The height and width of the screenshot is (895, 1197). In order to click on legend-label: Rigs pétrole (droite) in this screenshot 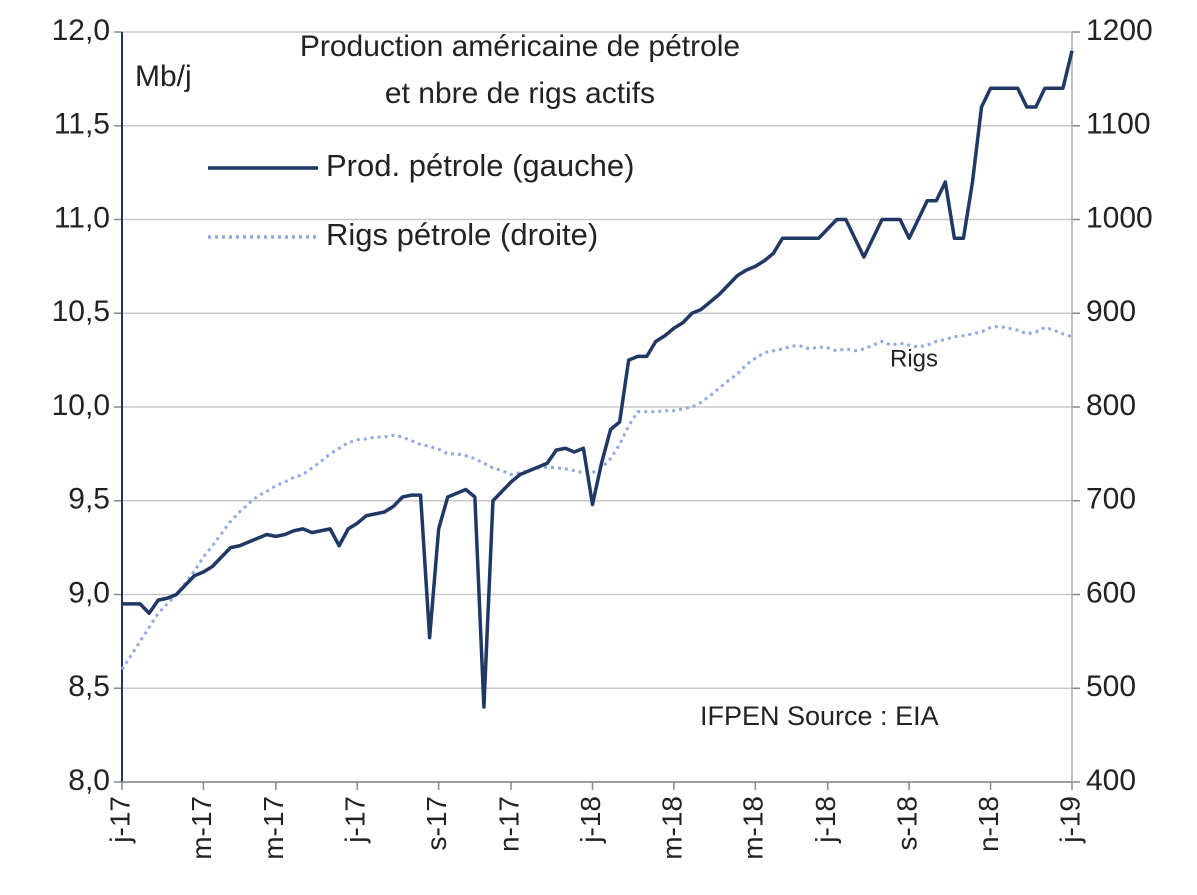, I will do `click(462, 234)`.